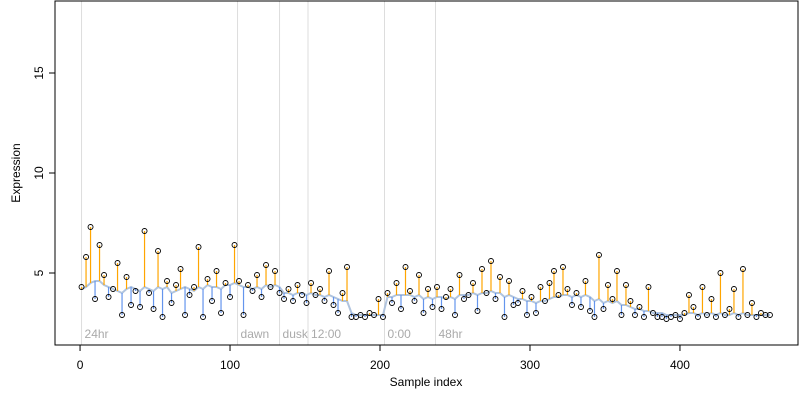 The image size is (800, 400). I want to click on segment-label: dusk, so click(296, 334).